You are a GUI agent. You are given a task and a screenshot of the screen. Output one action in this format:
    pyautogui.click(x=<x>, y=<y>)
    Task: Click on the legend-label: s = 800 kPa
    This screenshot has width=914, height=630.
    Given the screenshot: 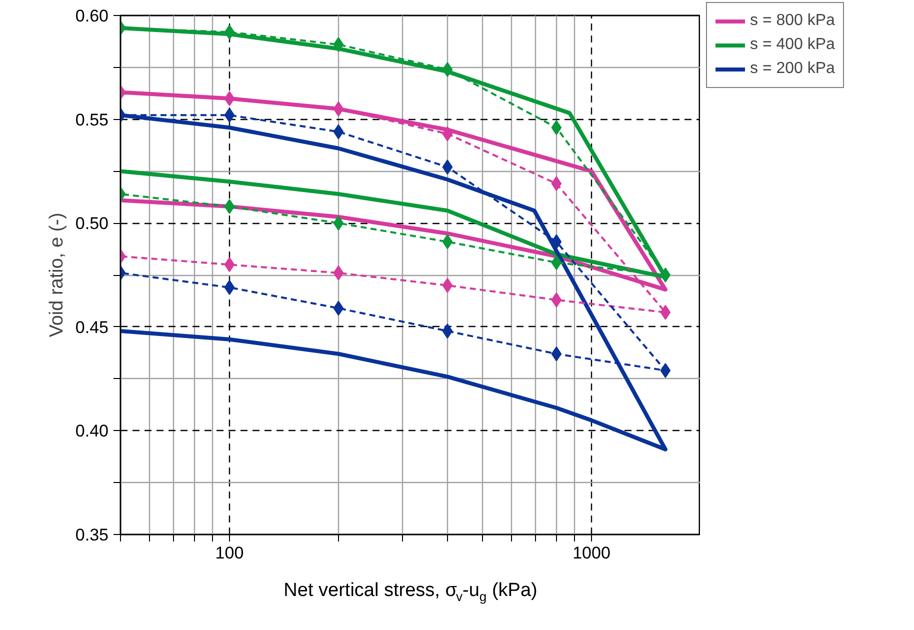 What is the action you would take?
    pyautogui.click(x=792, y=21)
    